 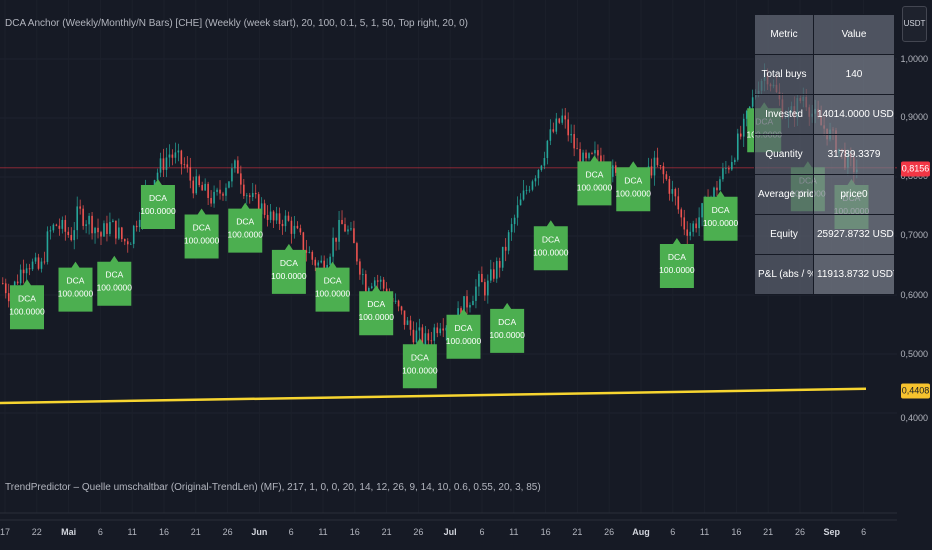 I want to click on price-tick: 0,7000, so click(x=914, y=235).